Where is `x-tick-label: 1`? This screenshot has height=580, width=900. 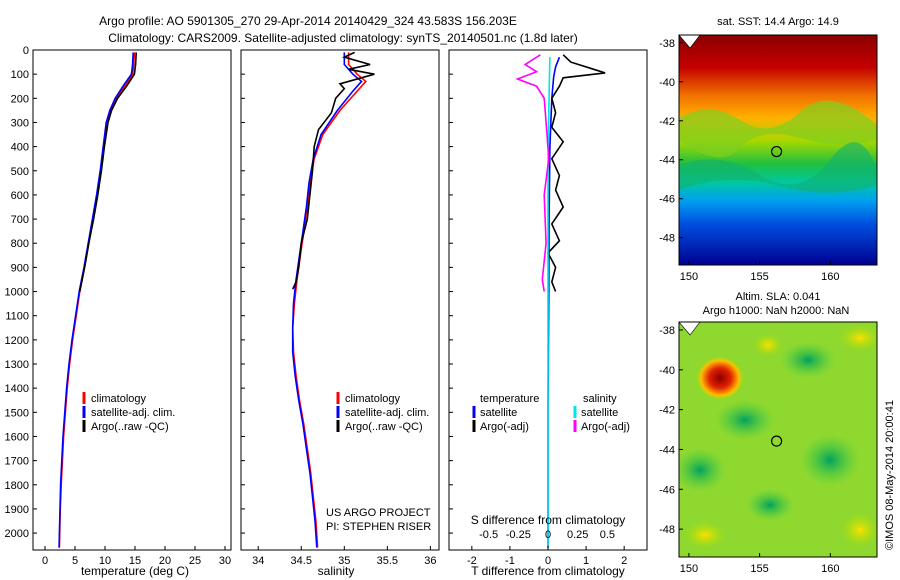
x-tick-label: 1 is located at coordinates (586, 561).